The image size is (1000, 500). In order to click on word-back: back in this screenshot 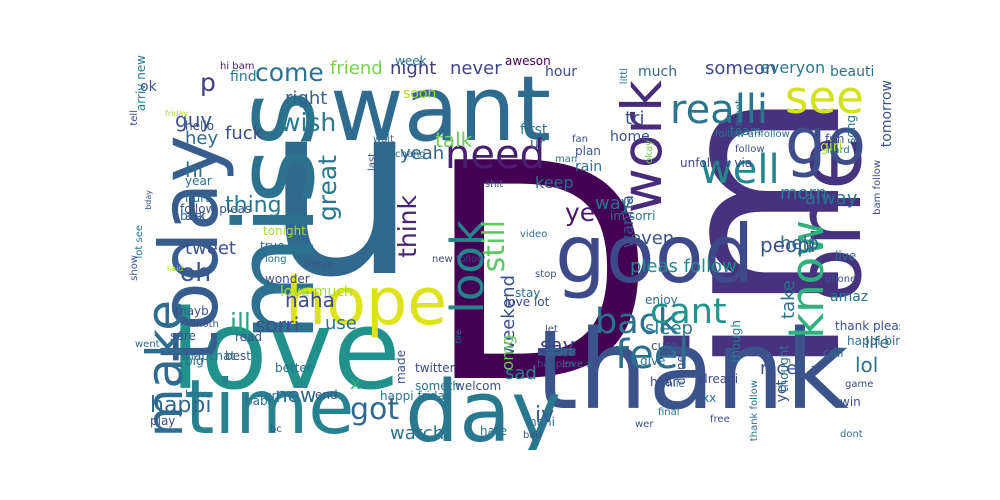, I will do `click(637, 322)`.